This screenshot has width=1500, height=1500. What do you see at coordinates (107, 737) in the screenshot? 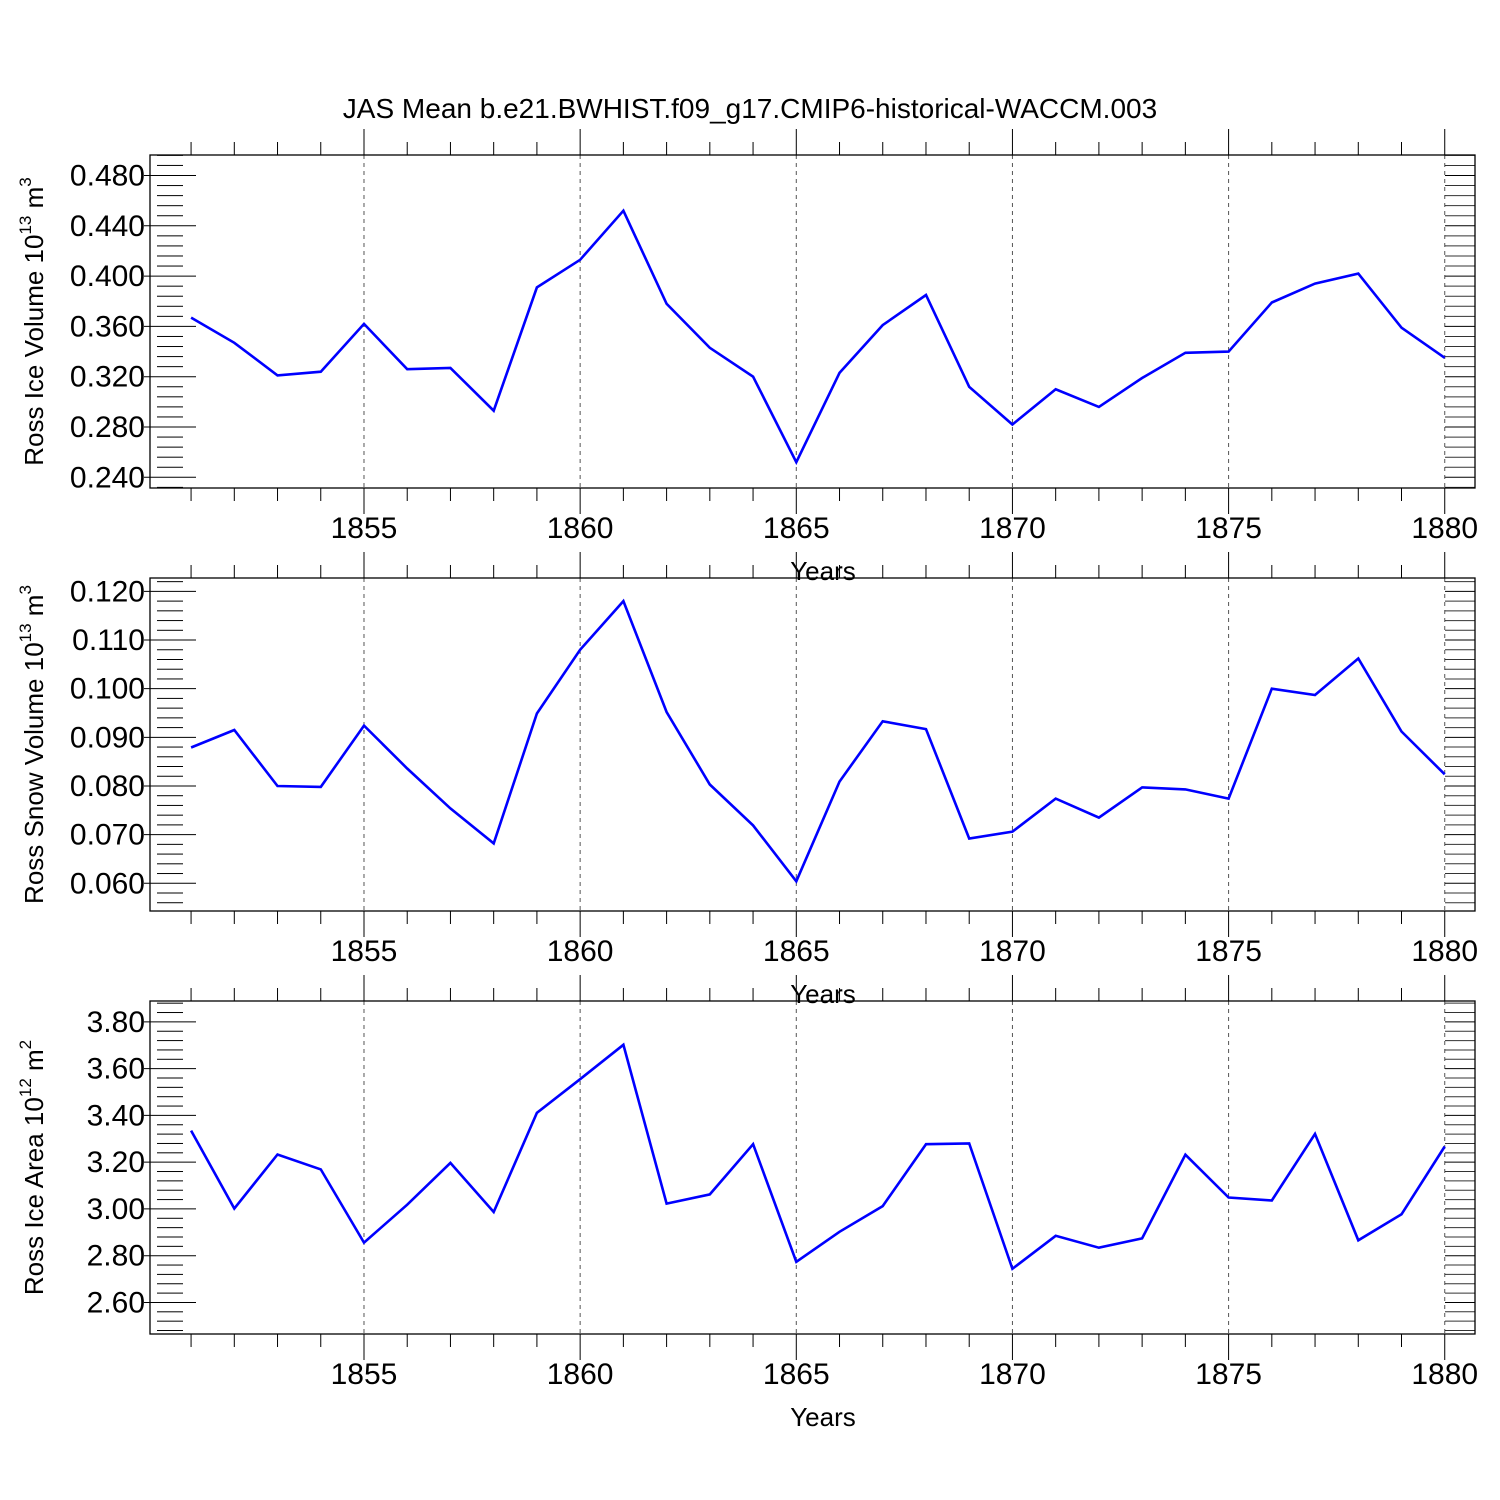
I see `y-tick-label: 0.090` at bounding box center [107, 737].